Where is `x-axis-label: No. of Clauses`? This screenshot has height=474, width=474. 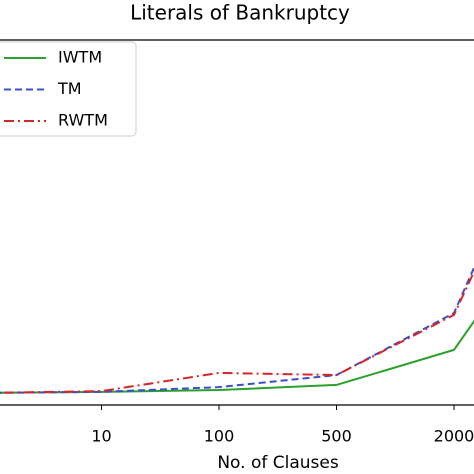 x-axis-label: No. of Clauses is located at coordinates (278, 463).